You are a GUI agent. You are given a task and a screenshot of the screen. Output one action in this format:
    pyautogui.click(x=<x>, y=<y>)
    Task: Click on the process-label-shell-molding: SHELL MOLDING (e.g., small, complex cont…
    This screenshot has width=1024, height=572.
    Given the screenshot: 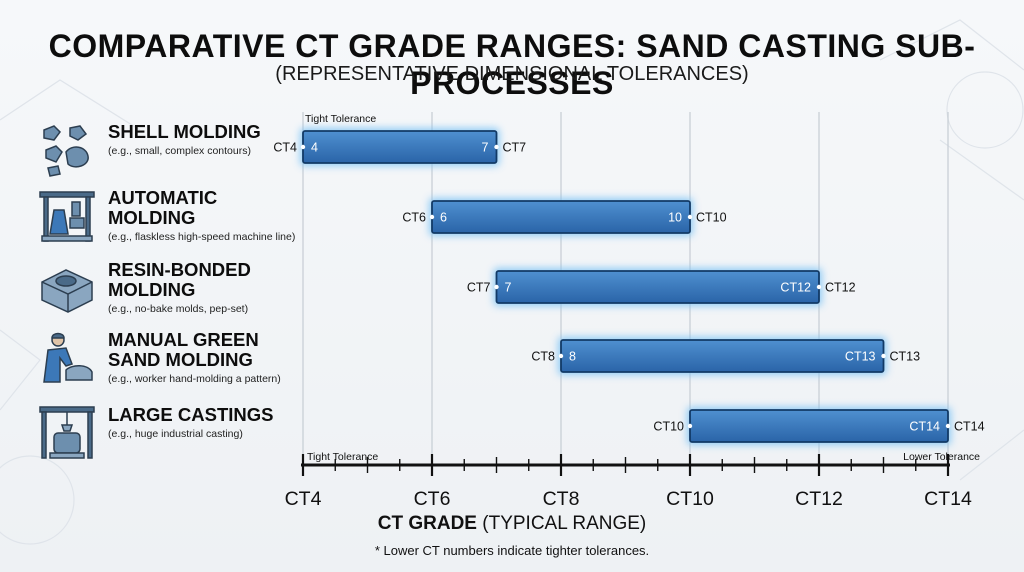 What is the action you would take?
    pyautogui.click(x=170, y=162)
    